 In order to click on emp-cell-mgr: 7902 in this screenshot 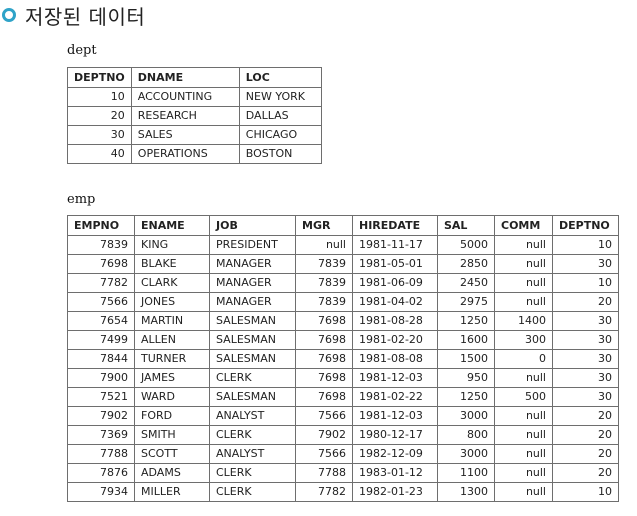, I will do `click(324, 435)`.